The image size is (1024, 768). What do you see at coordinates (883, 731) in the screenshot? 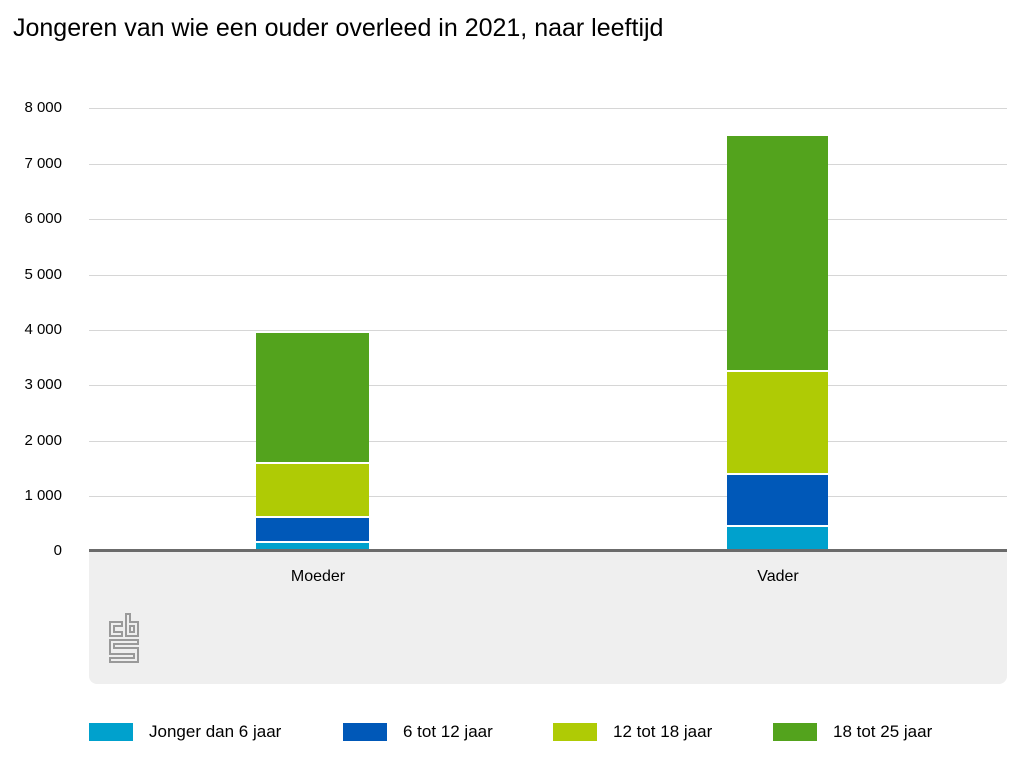
I see `legend-label: 18 tot 25 jaar` at bounding box center [883, 731].